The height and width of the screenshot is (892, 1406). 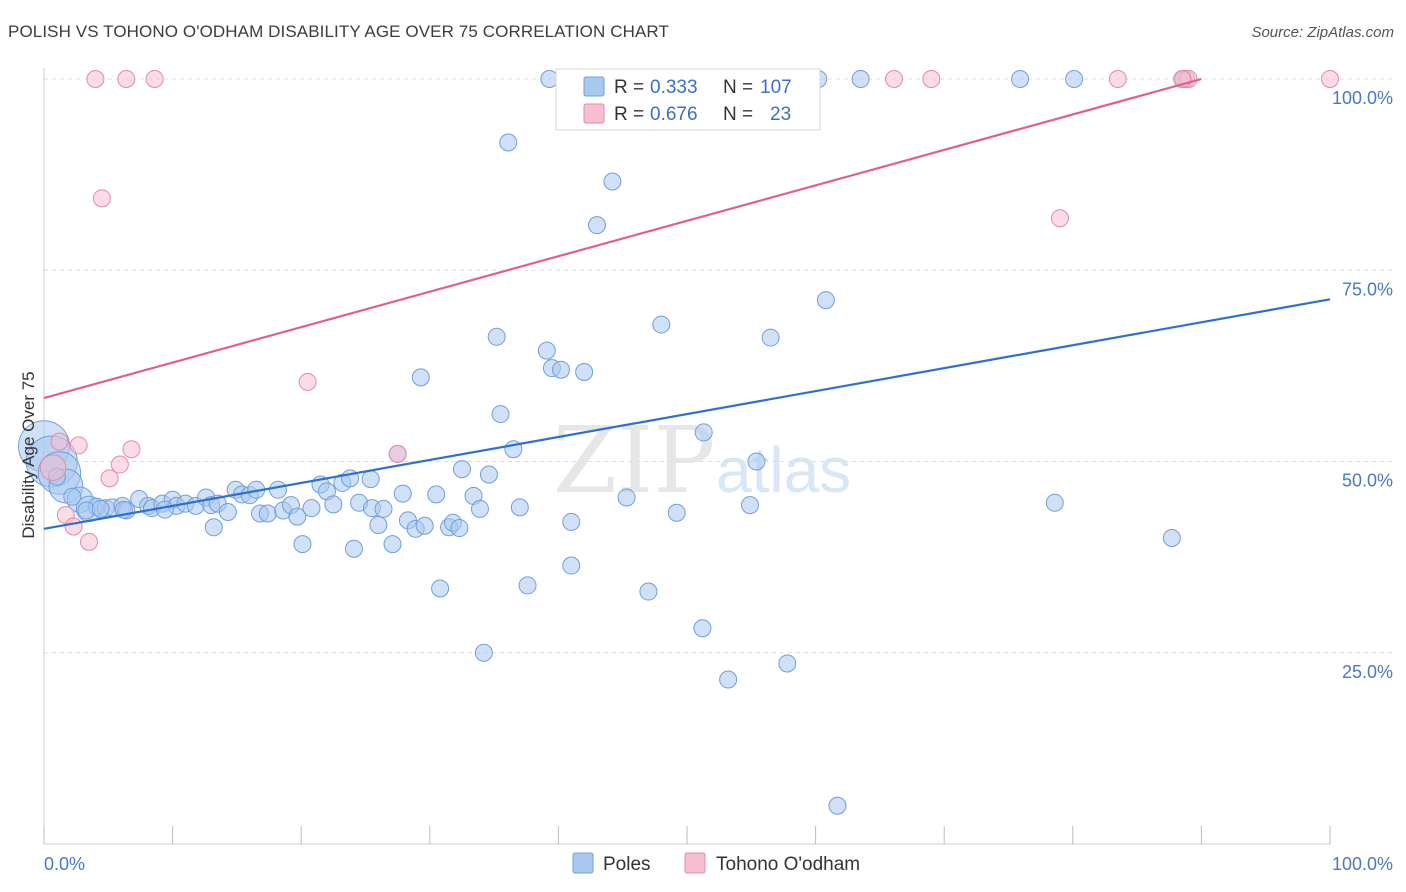 I want to click on bottom-legend-tohono-swatch, so click(x=695, y=863).